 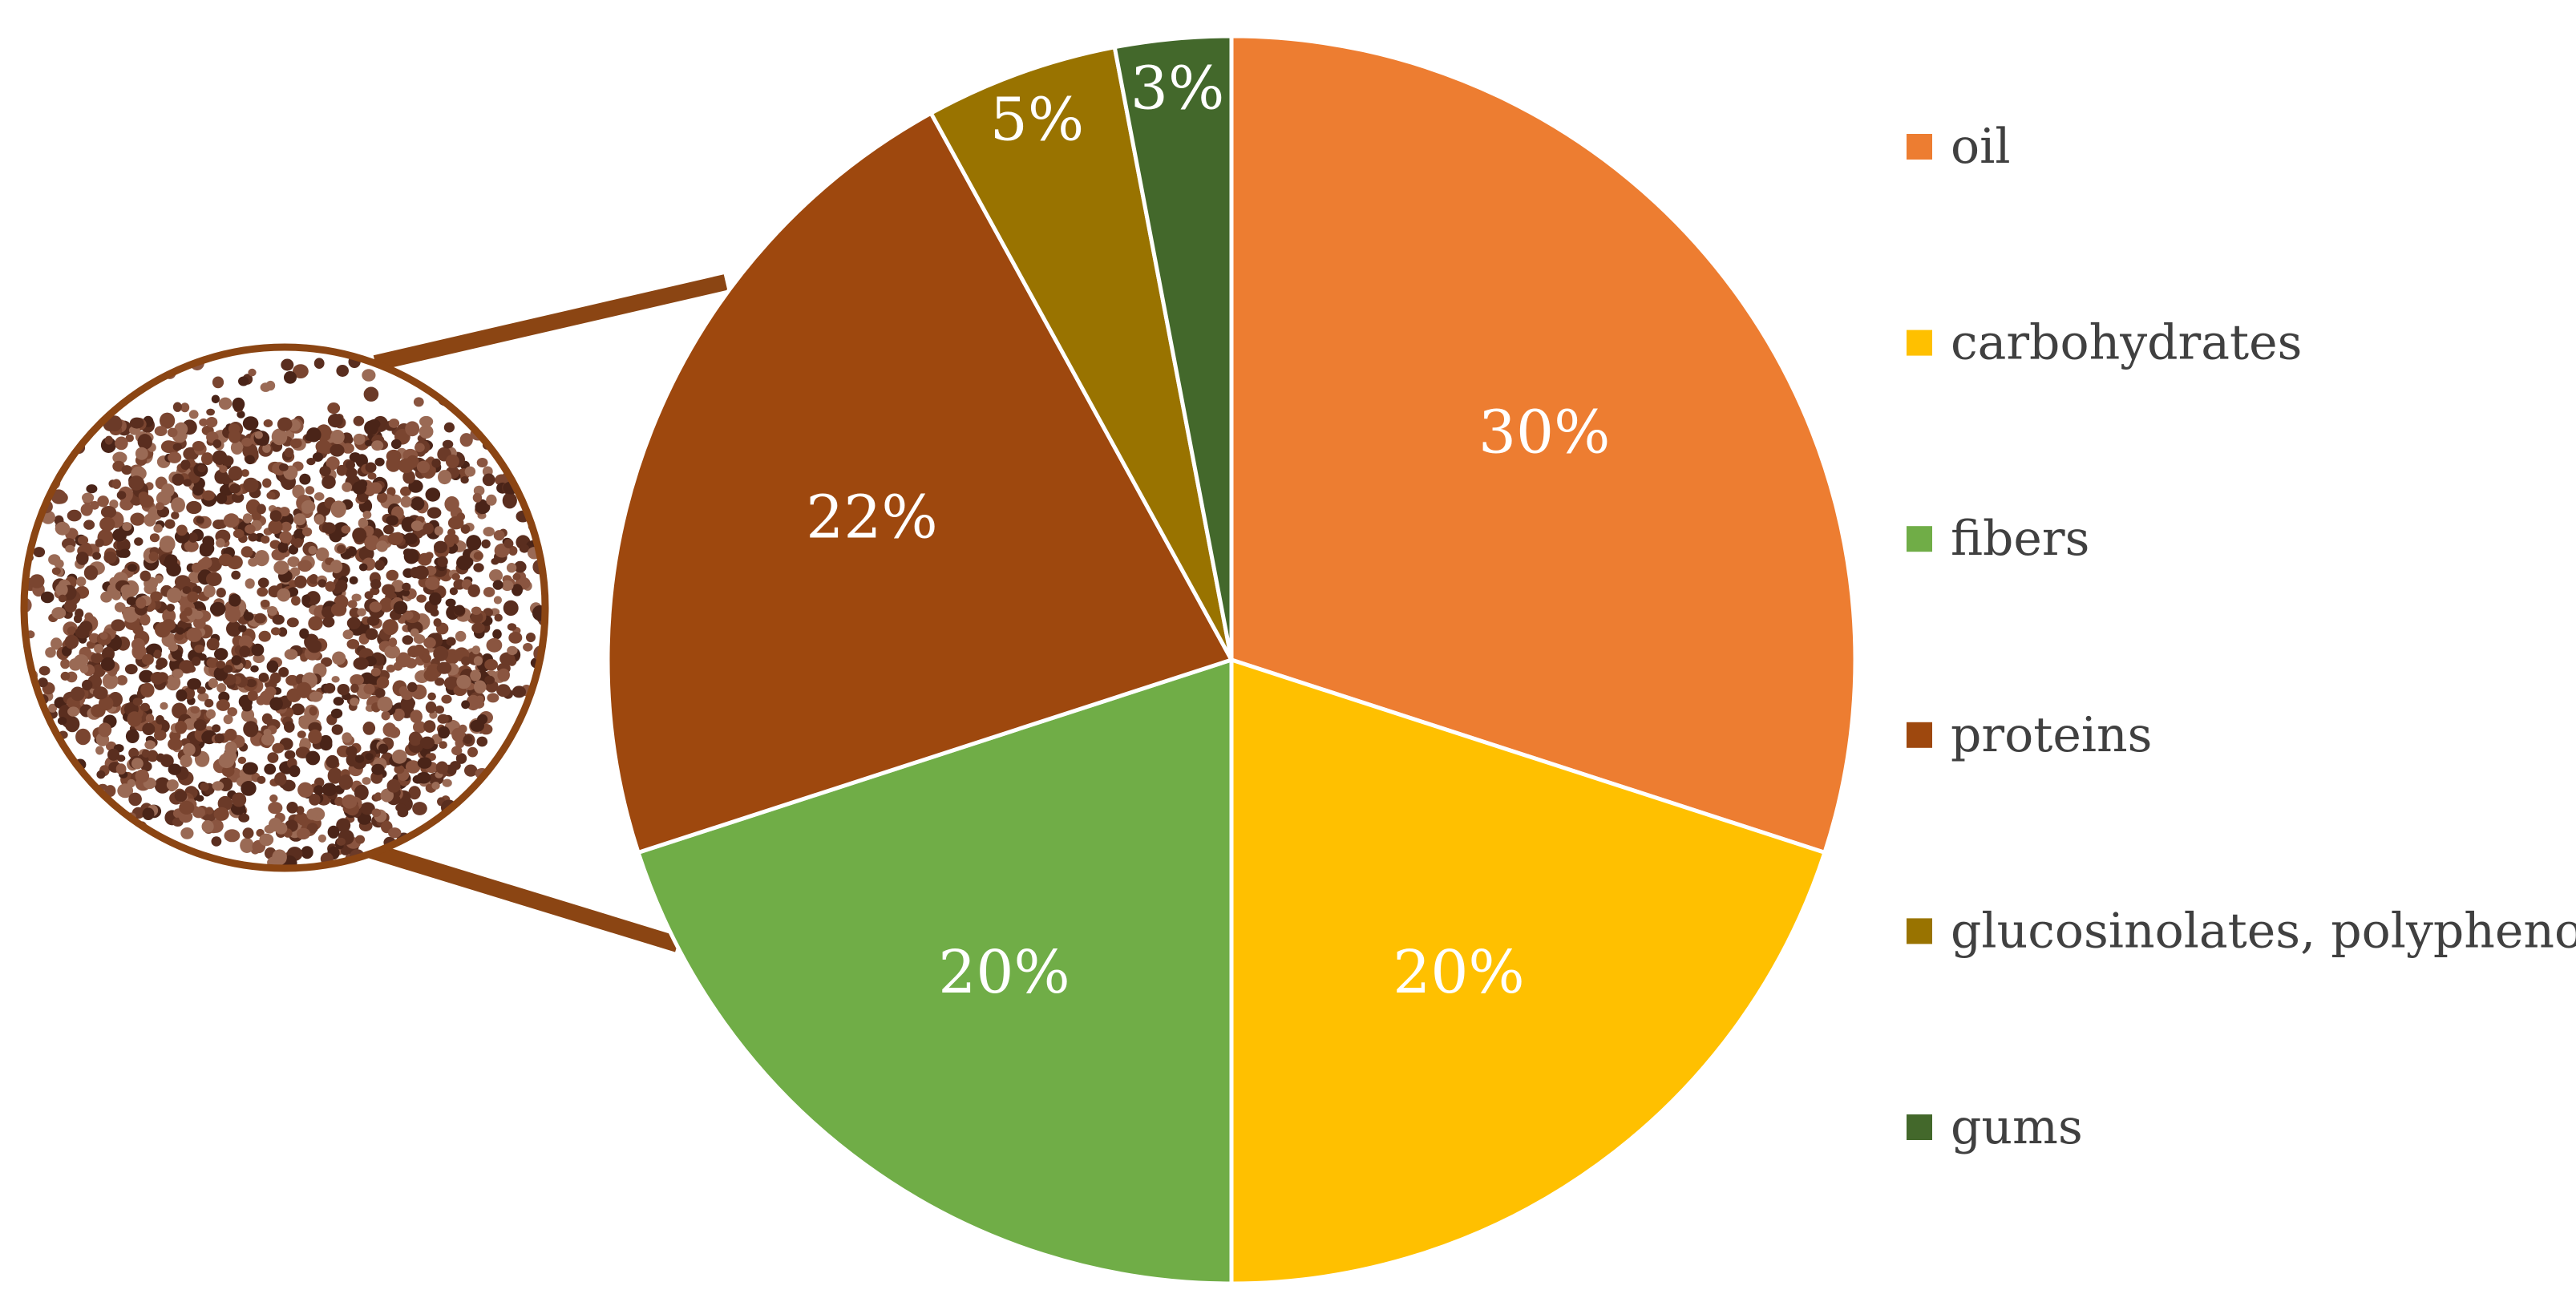 What do you see at coordinates (2126, 343) in the screenshot?
I see `legend-label-carbohydrates: carbohydrates` at bounding box center [2126, 343].